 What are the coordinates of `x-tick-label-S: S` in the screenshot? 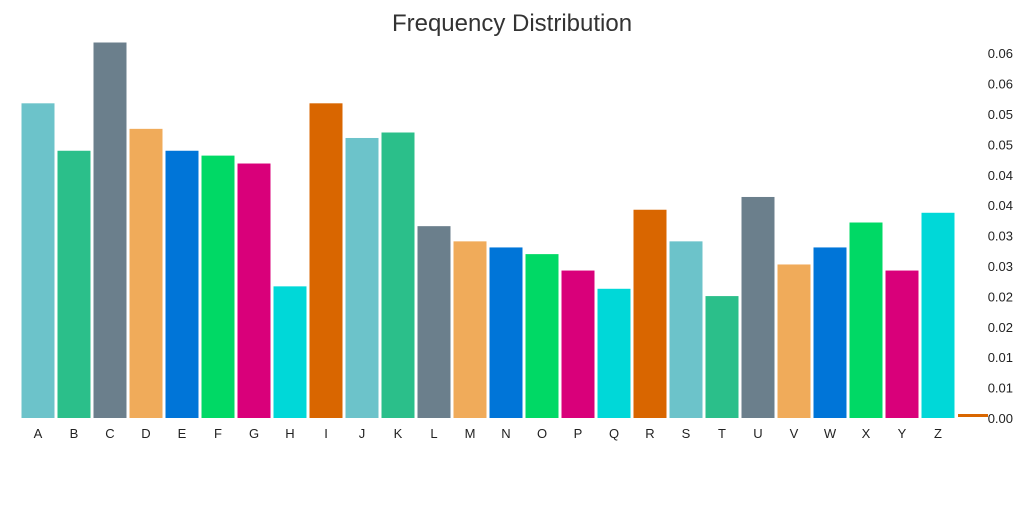 It's located at (686, 433).